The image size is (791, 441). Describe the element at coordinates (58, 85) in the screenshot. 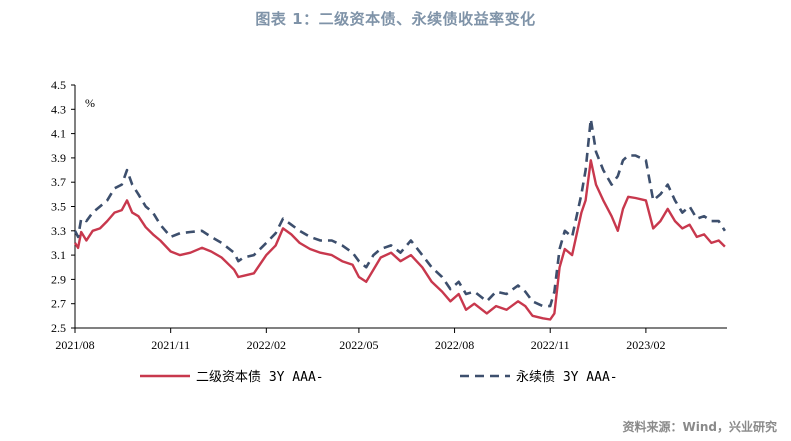

I see `y-tick-label: 4.5` at that location.